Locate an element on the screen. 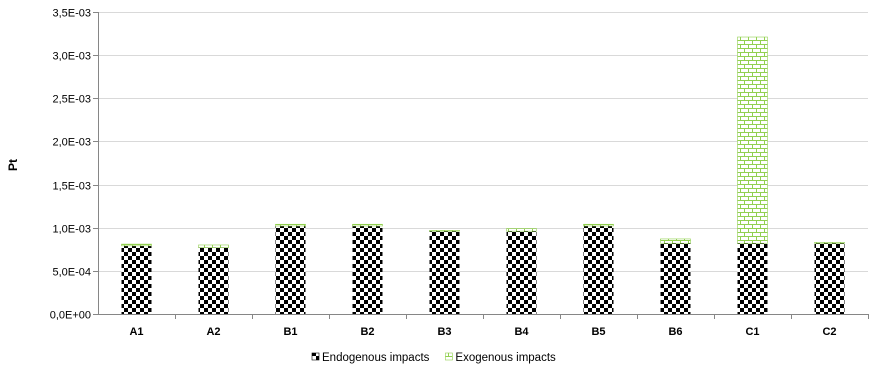 The image size is (869, 376). x-tick-label: B2 is located at coordinates (367, 332).